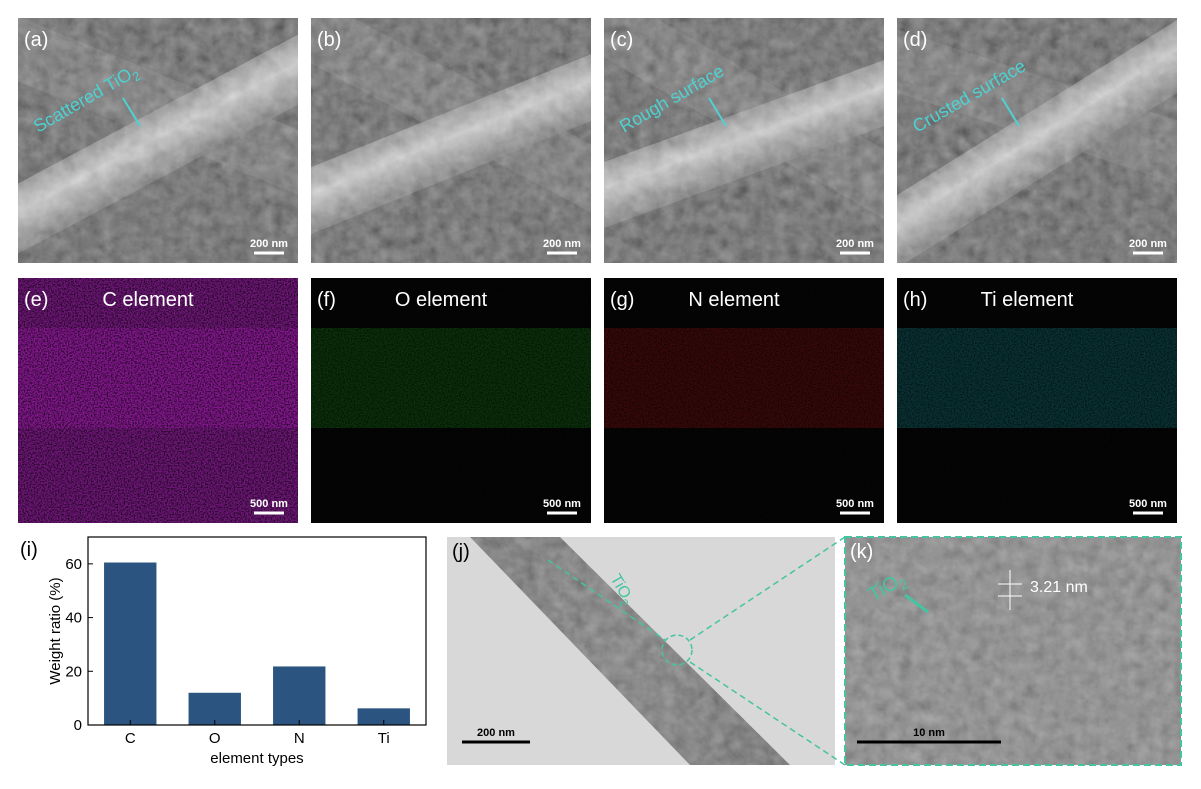 The image size is (1201, 789). What do you see at coordinates (299, 738) in the screenshot?
I see `x-tick-label: N` at bounding box center [299, 738].